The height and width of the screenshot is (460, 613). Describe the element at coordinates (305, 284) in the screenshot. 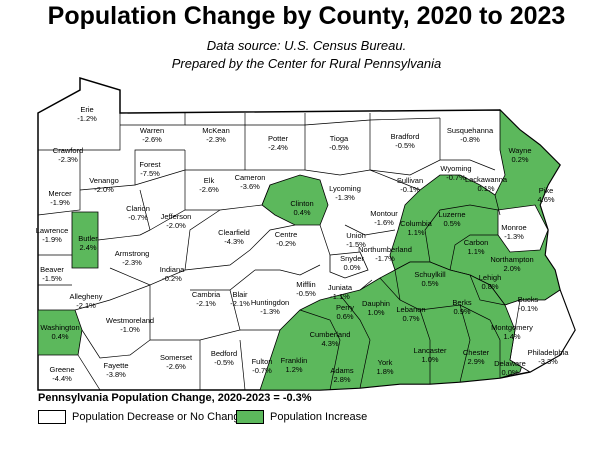

I see `county-name-mifflin: Mifflin` at that location.